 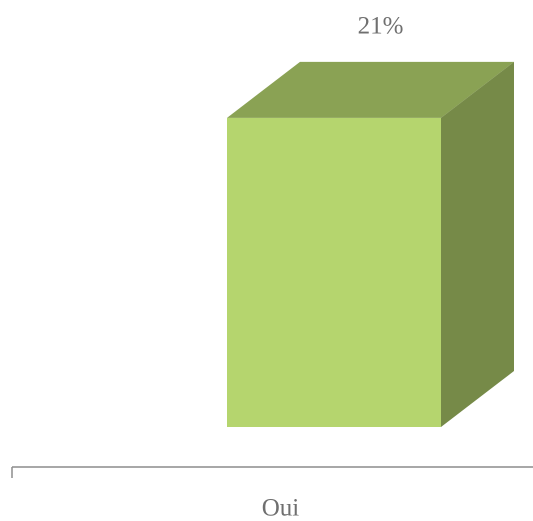 What do you see at coordinates (370, 89) in the screenshot?
I see `bar-top` at bounding box center [370, 89].